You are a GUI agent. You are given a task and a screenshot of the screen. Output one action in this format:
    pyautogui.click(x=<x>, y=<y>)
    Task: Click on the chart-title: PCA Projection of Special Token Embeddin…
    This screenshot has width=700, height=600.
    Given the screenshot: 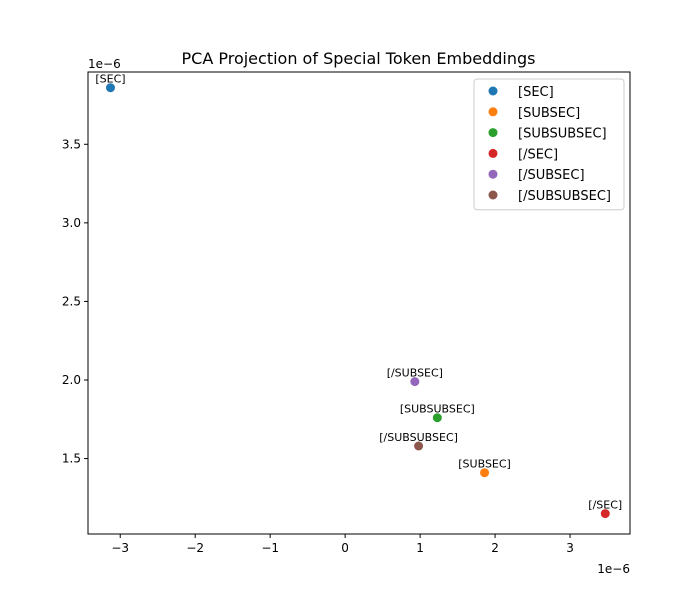 What is the action you would take?
    pyautogui.click(x=359, y=58)
    